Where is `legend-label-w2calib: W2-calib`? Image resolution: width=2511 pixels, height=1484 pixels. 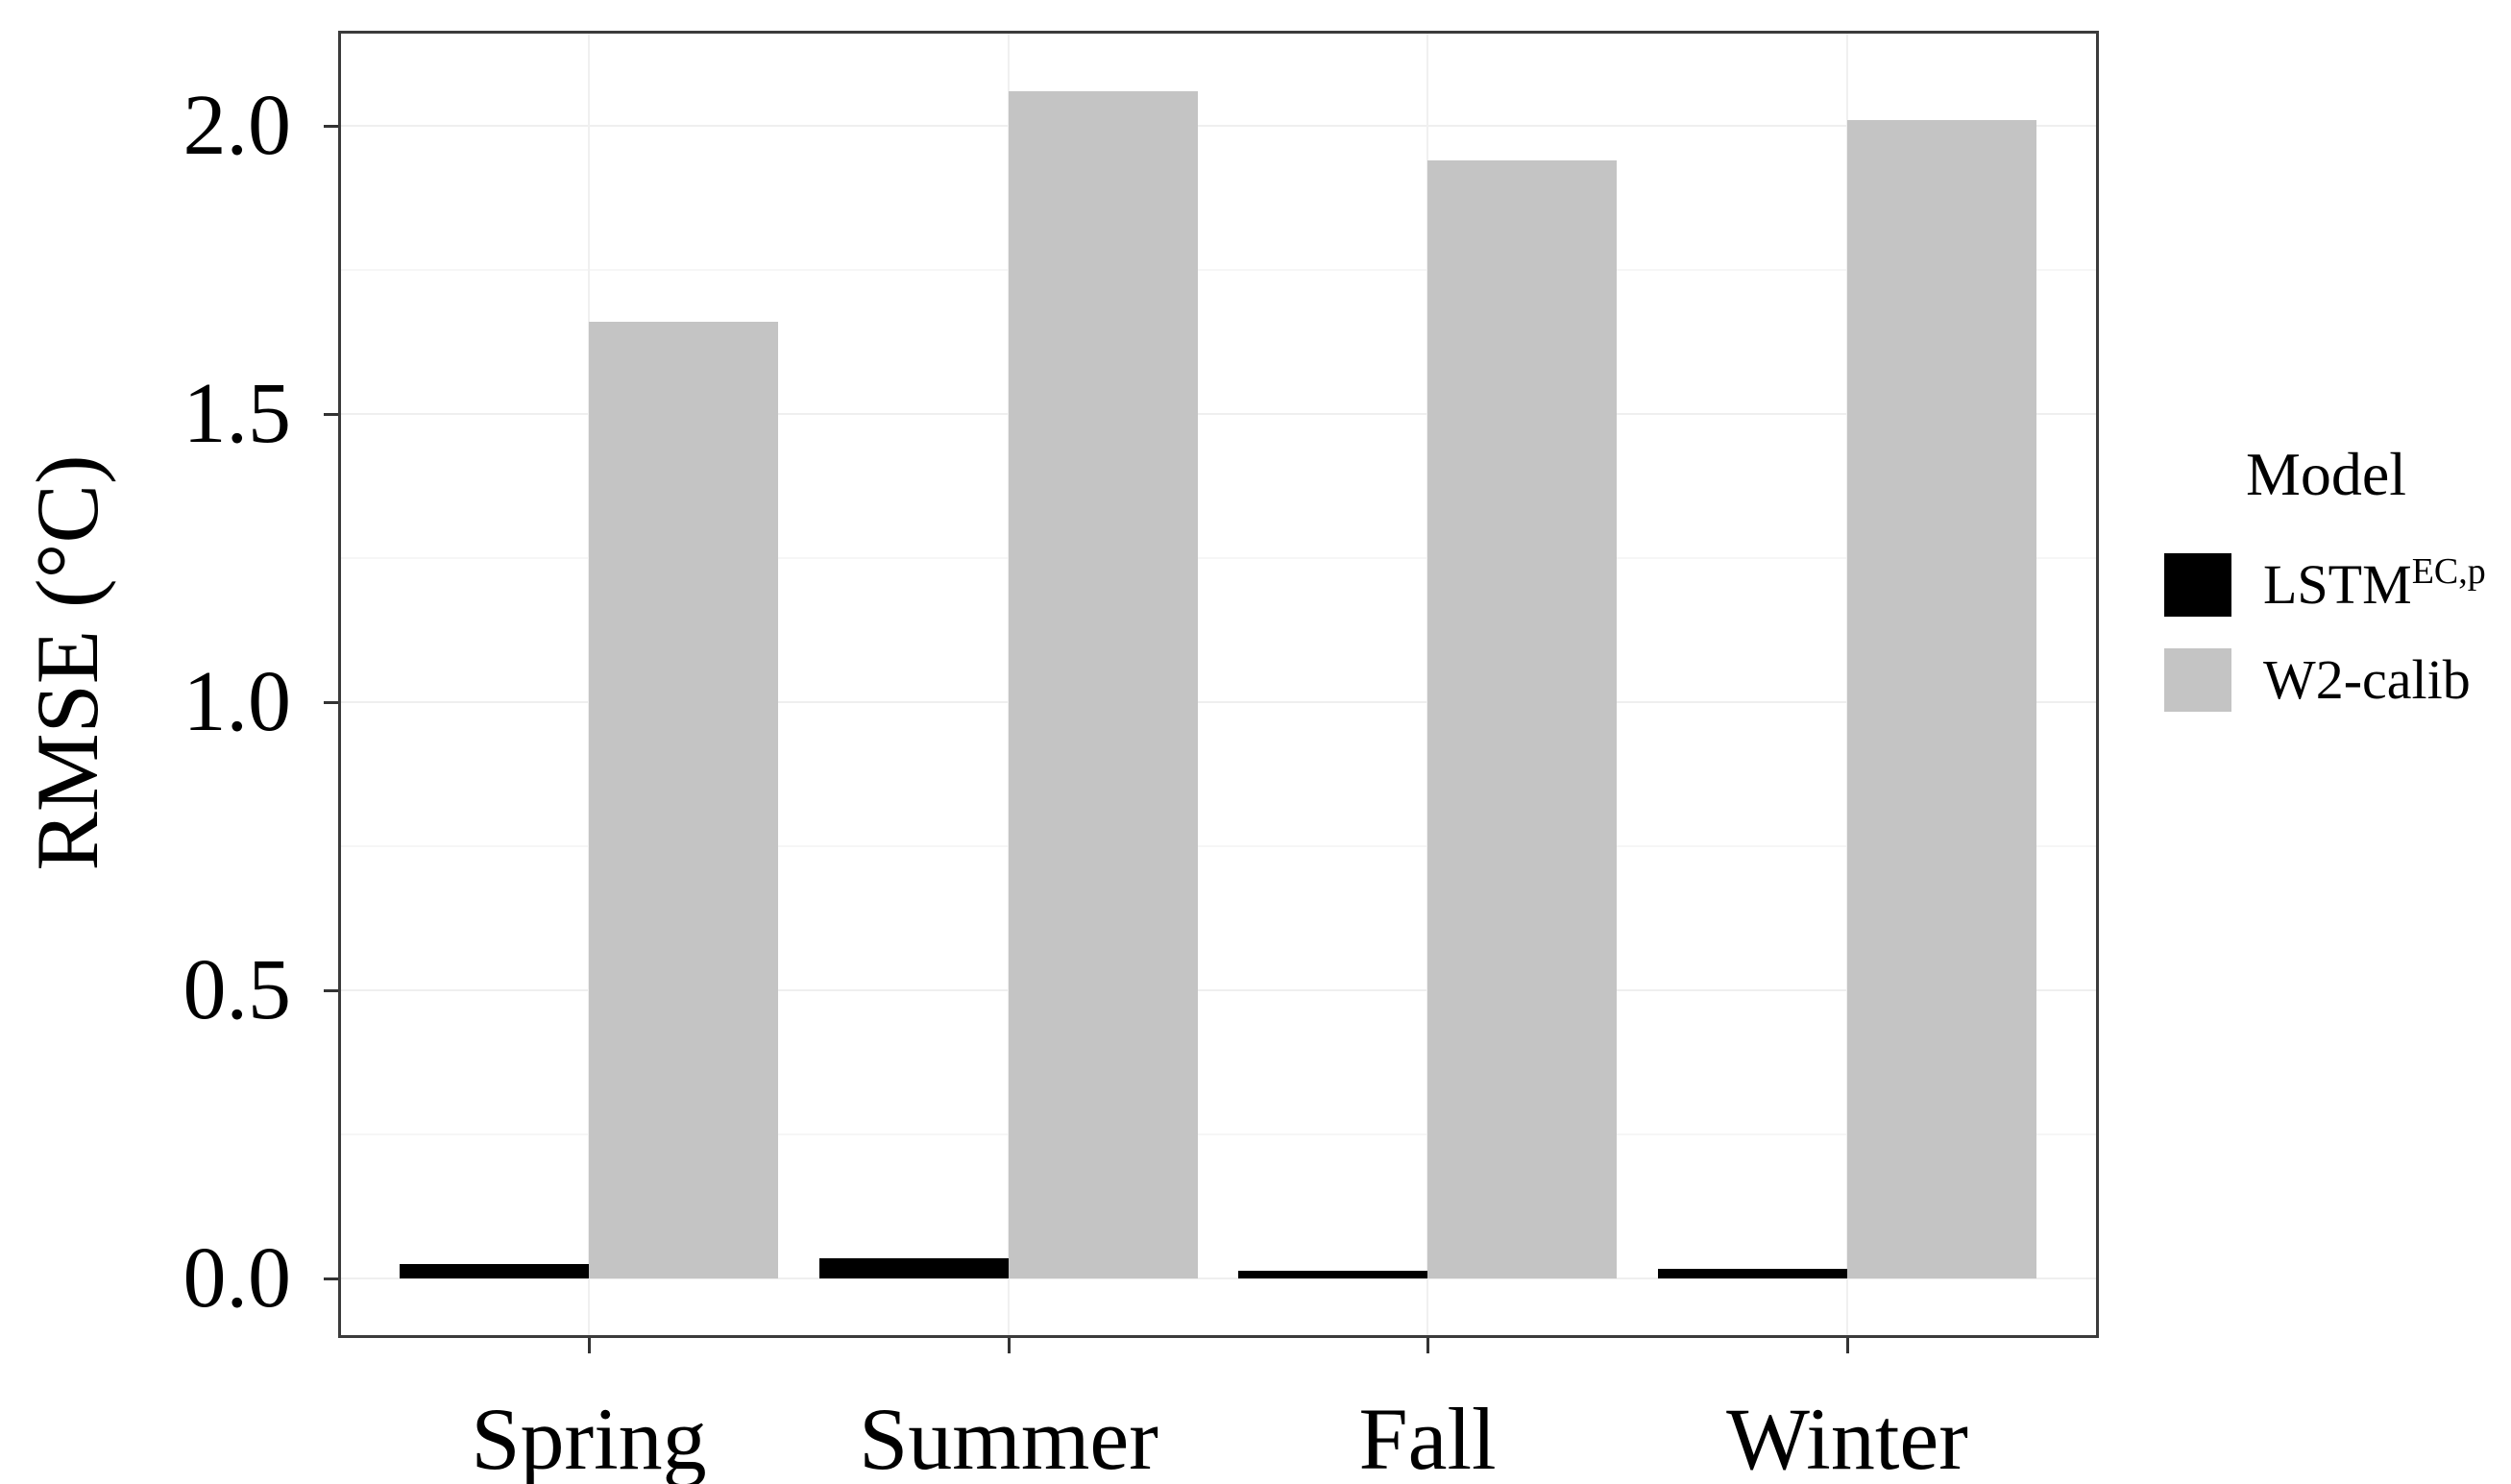 legend-label-w2calib: W2-calib is located at coordinates (2367, 680).